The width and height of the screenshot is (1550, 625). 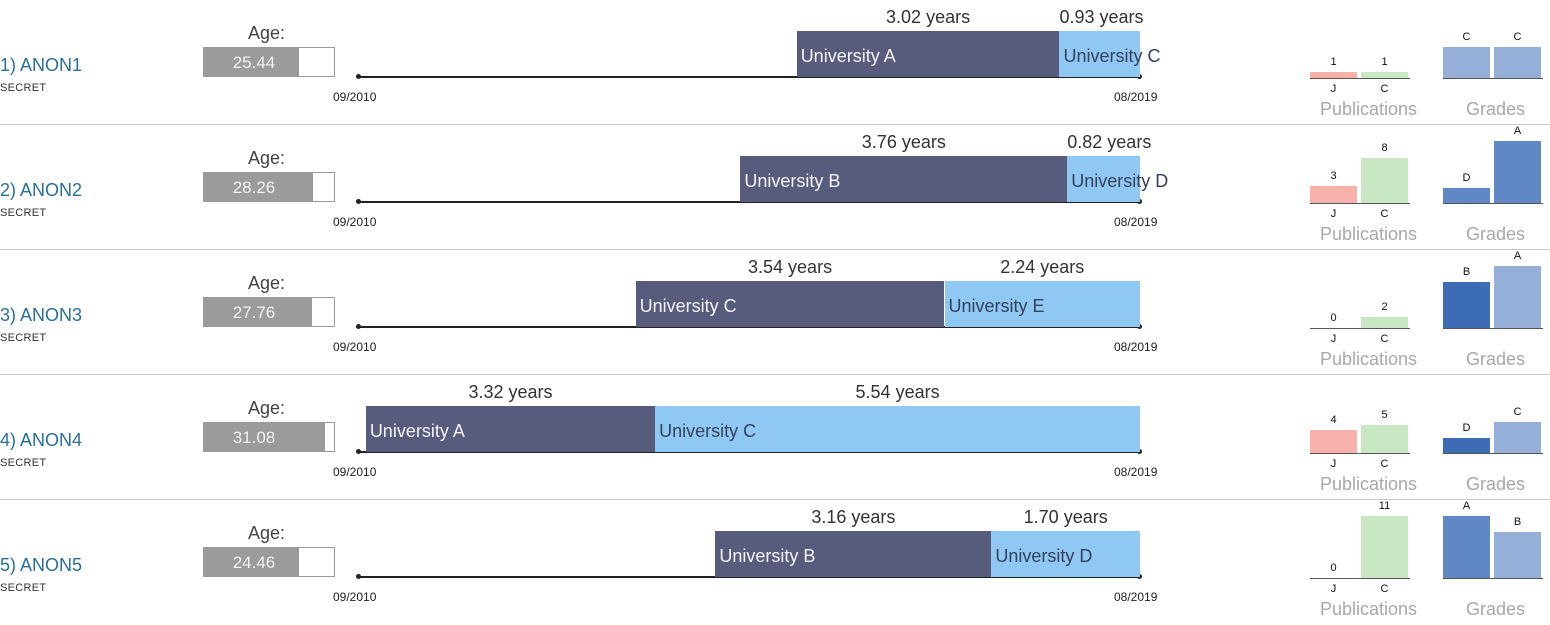 What do you see at coordinates (510, 392) in the screenshot?
I see `duration-label: 3.32 years` at bounding box center [510, 392].